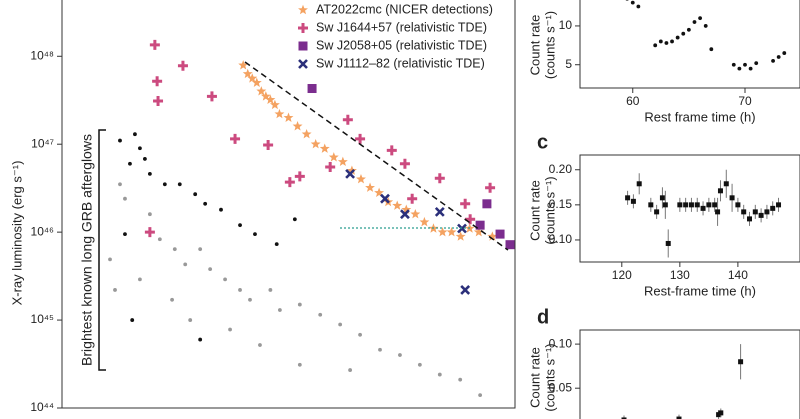 Image resolution: width=800 pixels, height=419 pixels. What do you see at coordinates (42, 55) in the screenshot?
I see `y-tick-label: 10⁴⁸` at bounding box center [42, 55].